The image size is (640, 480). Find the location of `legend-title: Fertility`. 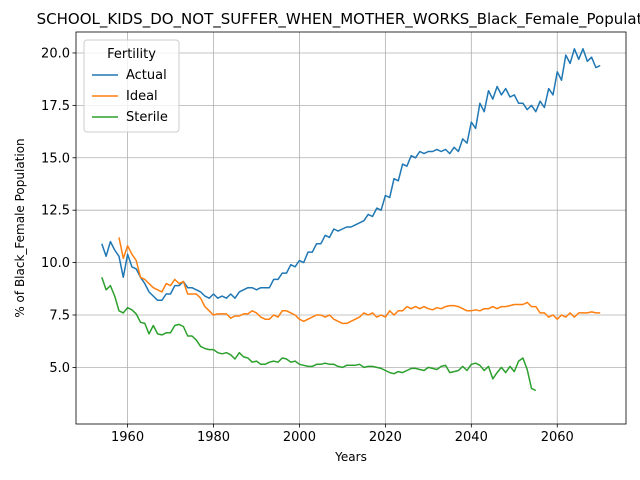

legend-title: Fertility is located at coordinates (131, 54).